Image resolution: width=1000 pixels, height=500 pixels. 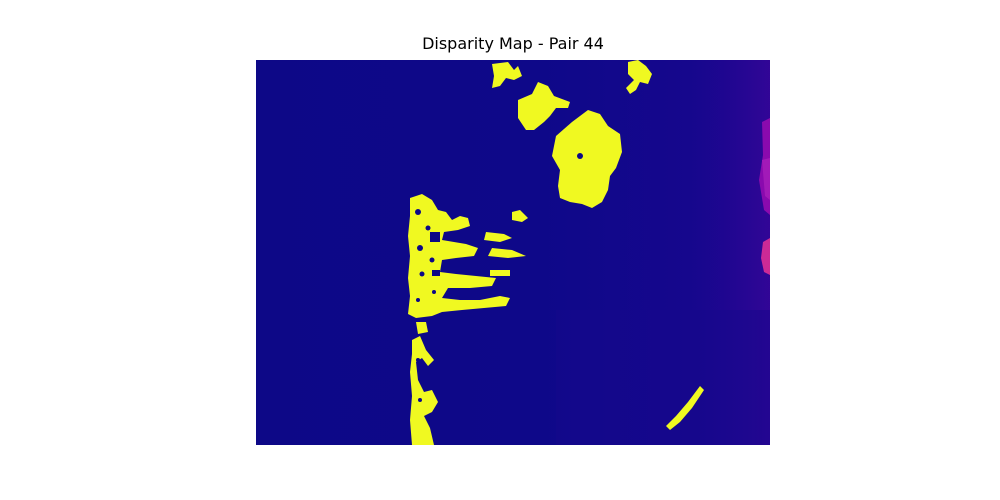 What do you see at coordinates (663, 377) in the screenshot?
I see `lower-band` at bounding box center [663, 377].